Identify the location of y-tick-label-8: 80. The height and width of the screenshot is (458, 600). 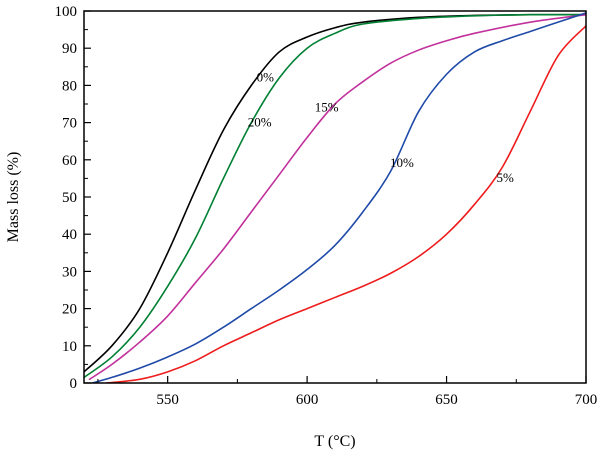
(69, 86).